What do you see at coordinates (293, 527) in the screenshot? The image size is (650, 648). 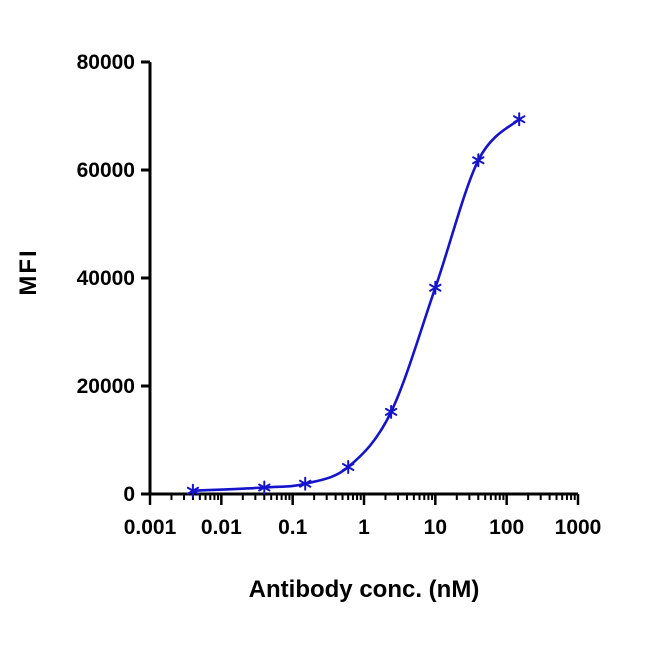 I see `x-tick-label: 0.1` at bounding box center [293, 527].